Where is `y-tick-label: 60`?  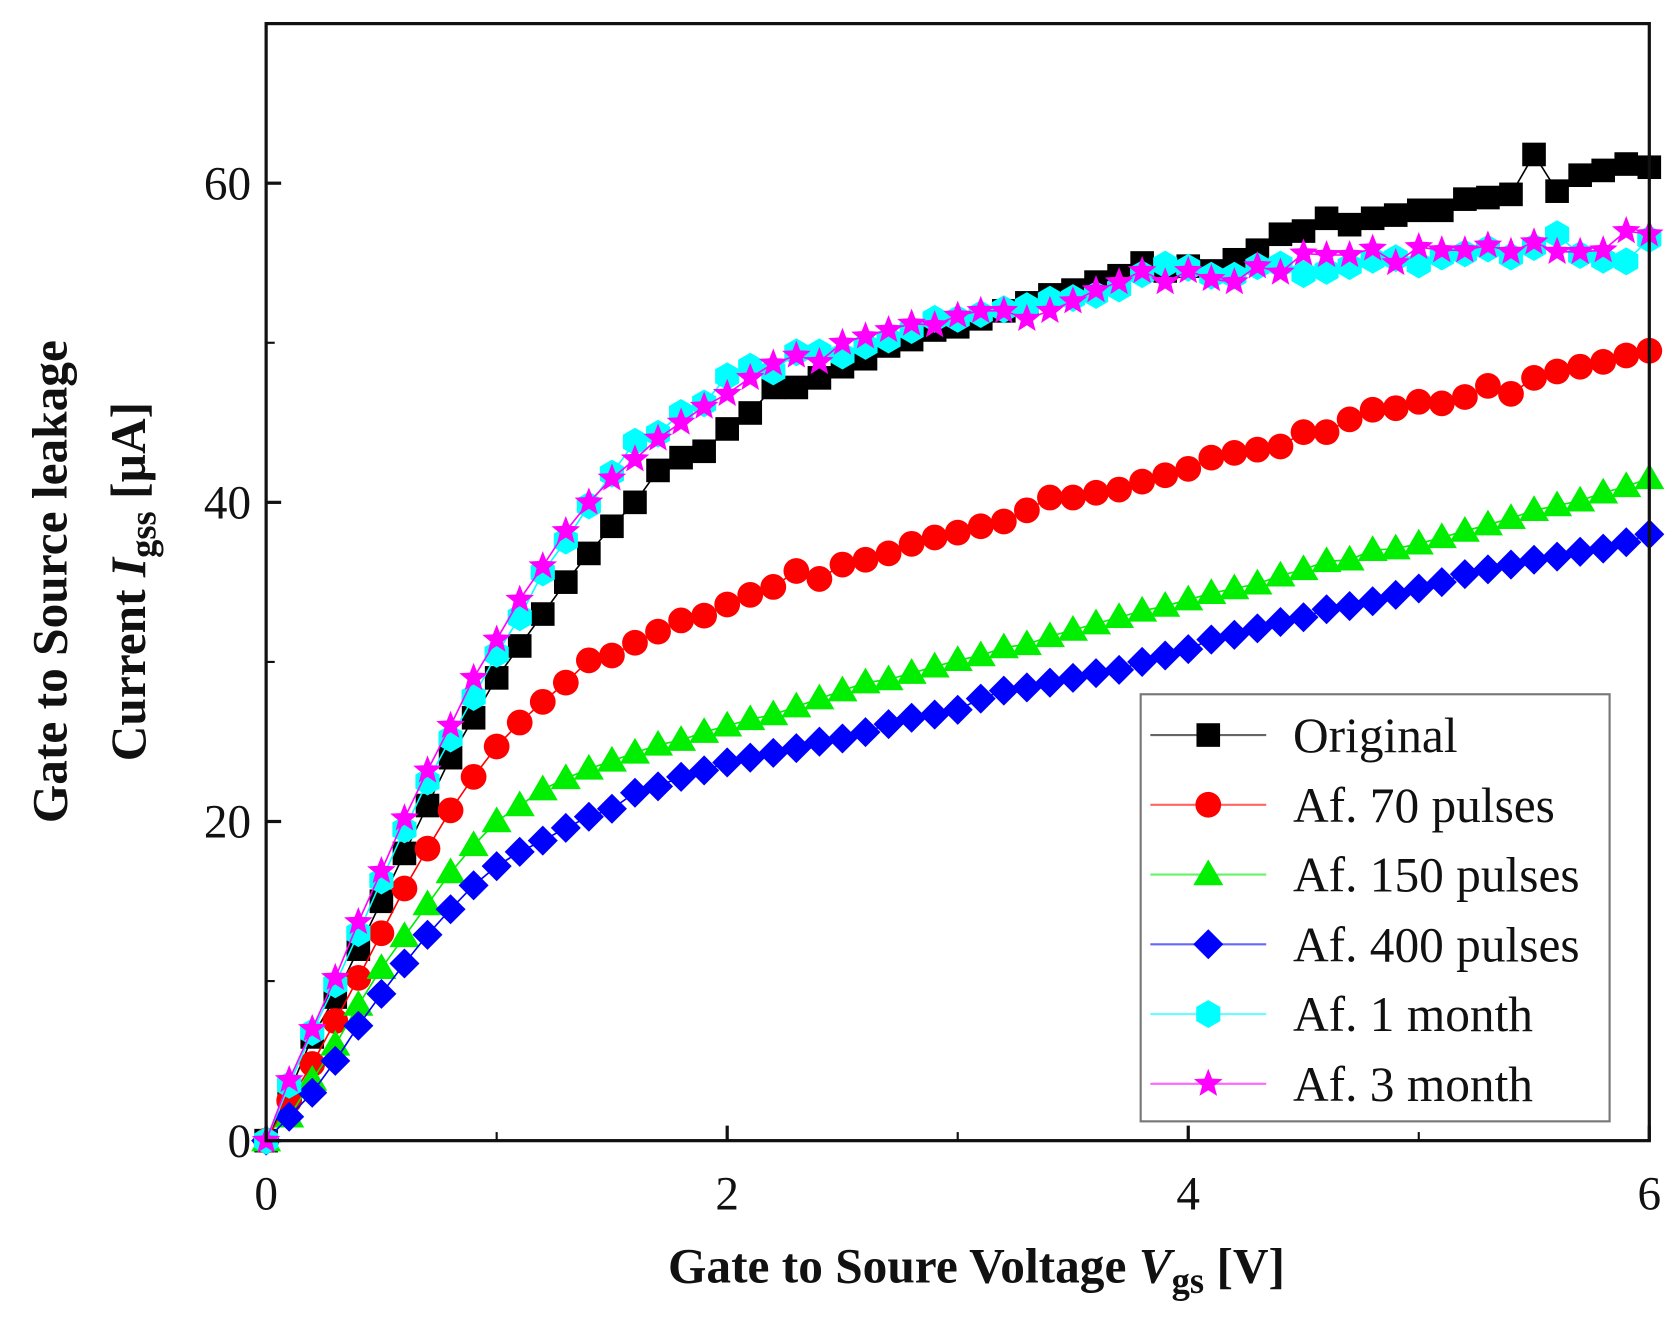 y-tick-label: 60 is located at coordinates (227, 184).